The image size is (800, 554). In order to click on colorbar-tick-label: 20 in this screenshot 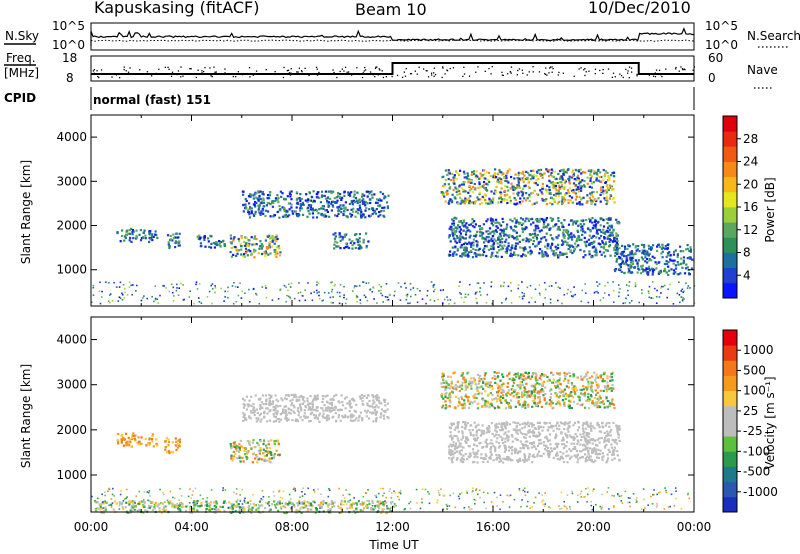, I will do `click(750, 184)`.